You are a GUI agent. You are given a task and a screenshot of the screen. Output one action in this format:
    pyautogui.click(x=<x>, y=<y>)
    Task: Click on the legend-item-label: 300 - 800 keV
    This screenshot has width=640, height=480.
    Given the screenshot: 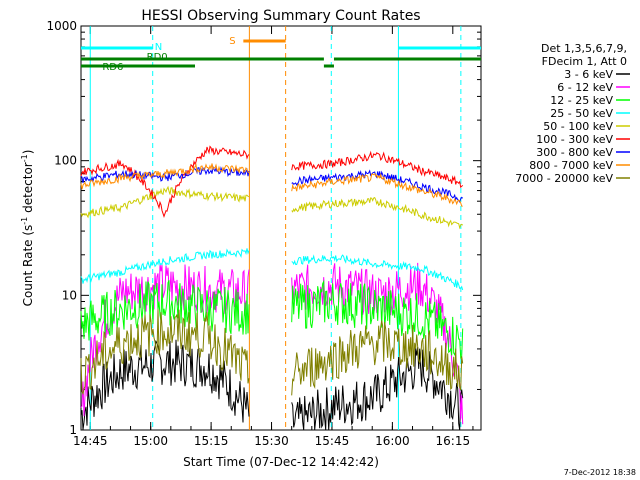 What is the action you would take?
    pyautogui.click(x=574, y=152)
    